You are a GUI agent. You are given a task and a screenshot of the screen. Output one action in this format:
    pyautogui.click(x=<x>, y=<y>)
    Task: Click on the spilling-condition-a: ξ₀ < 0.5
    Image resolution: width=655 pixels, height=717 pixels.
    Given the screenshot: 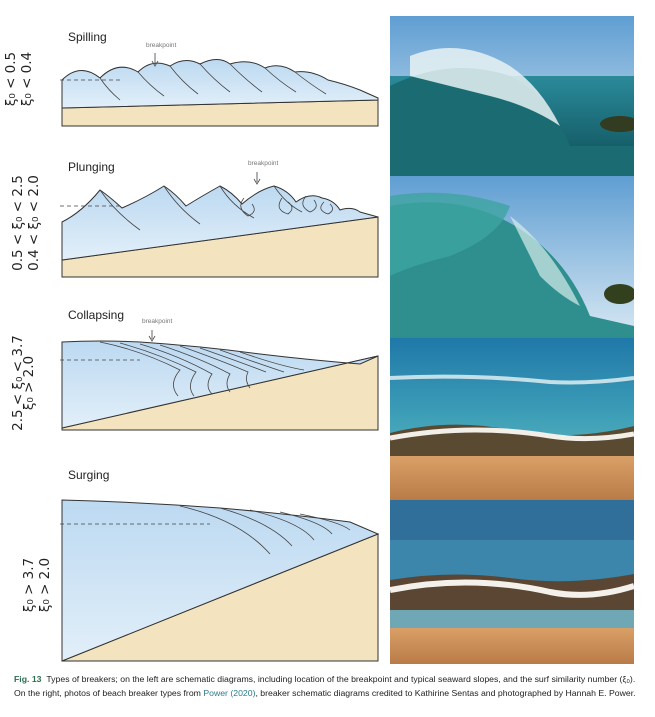 What is the action you would take?
    pyautogui.click(x=11, y=79)
    